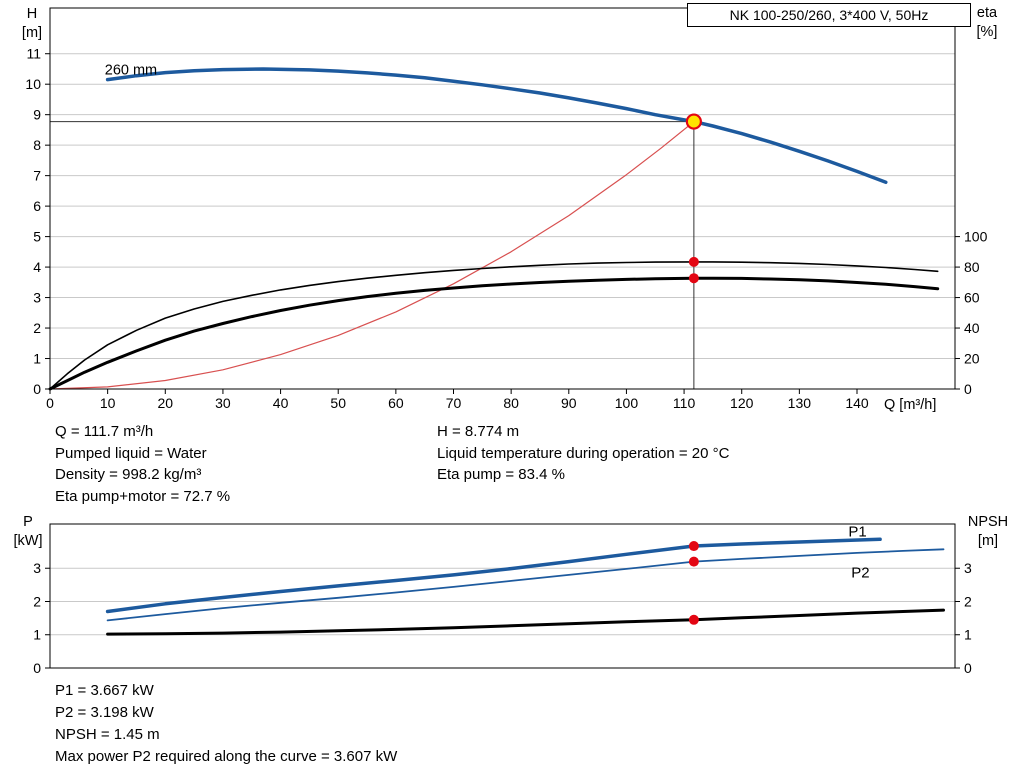  Describe the element at coordinates (968, 601) in the screenshot. I see `y-tick-label-right: 2` at that location.